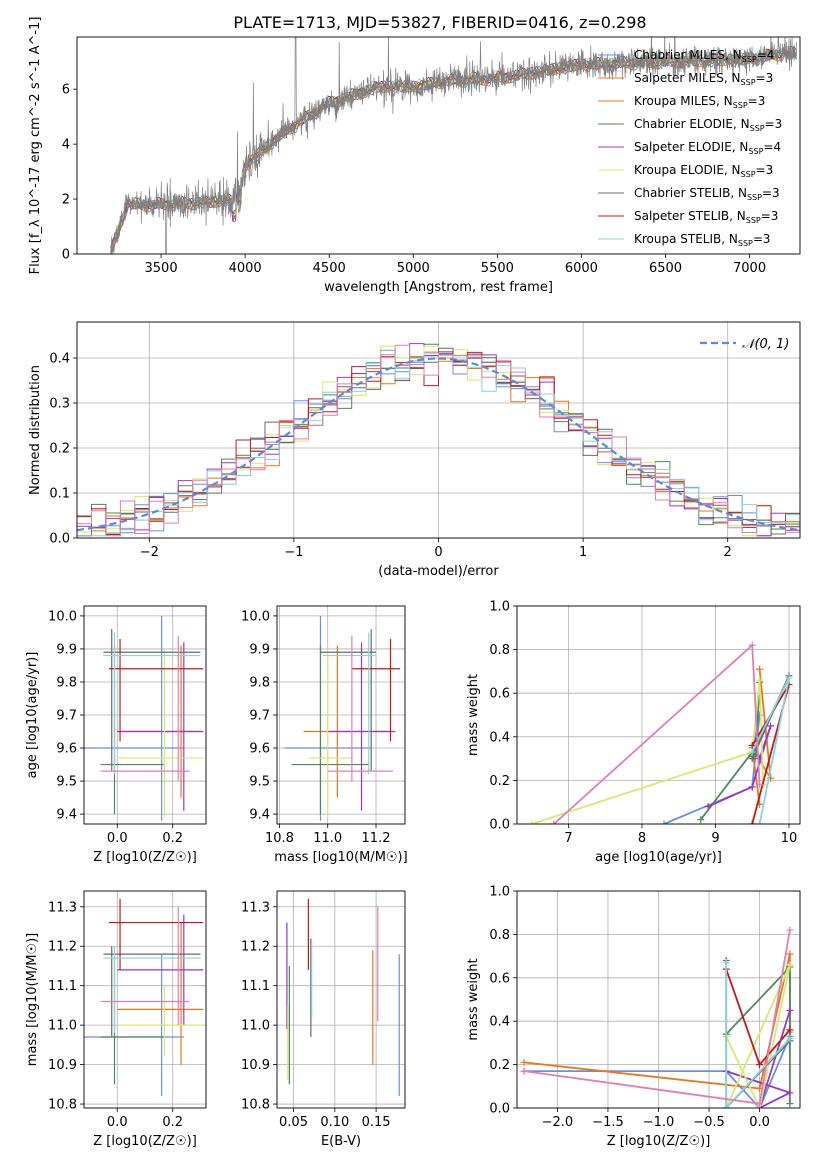 The width and height of the screenshot is (819, 1170). What do you see at coordinates (32, 999) in the screenshot?
I see `y-axis-label: mass [log10(M/M☉)]` at bounding box center [32, 999].